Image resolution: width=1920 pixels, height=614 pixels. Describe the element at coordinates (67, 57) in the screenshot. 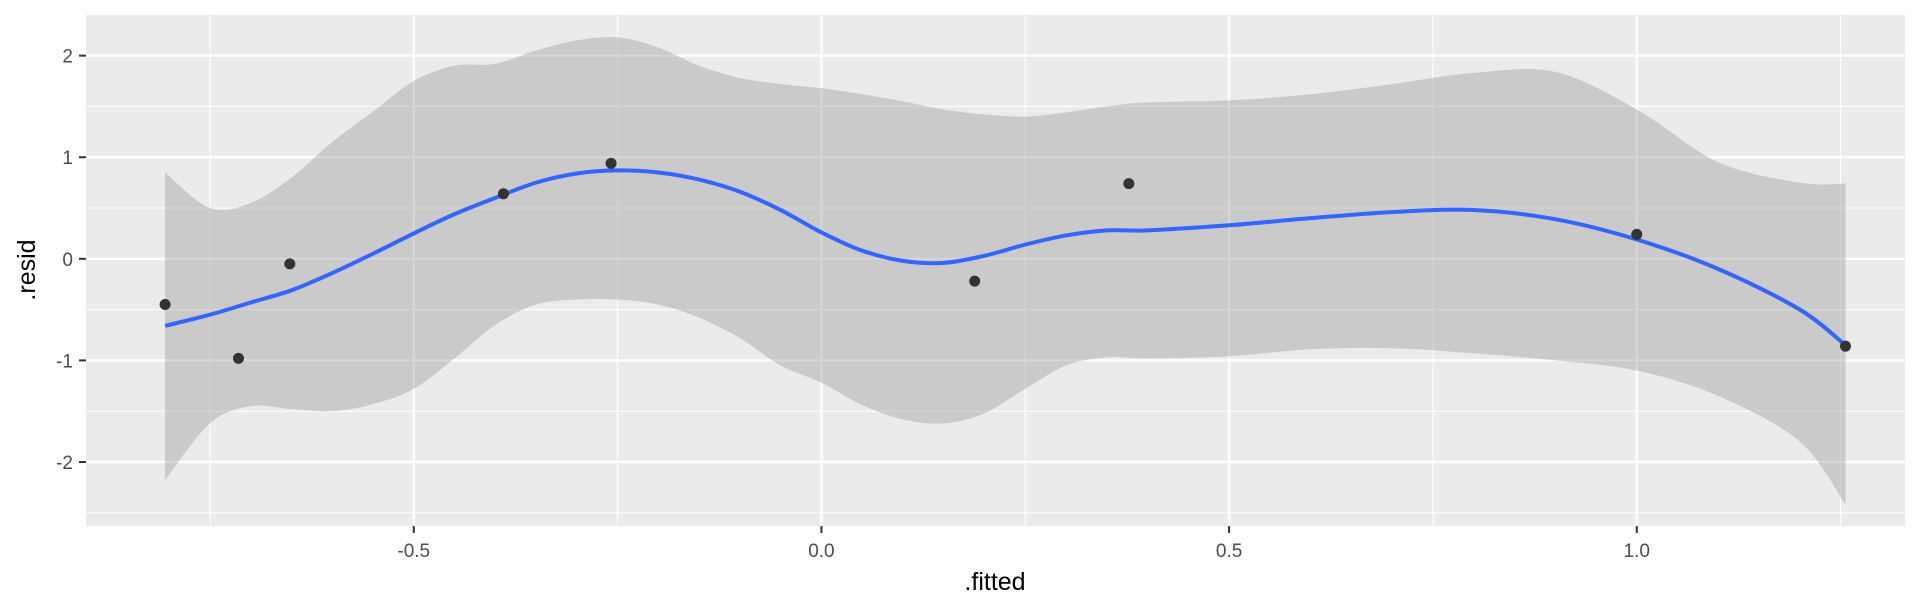

I see `y-tick-label: 2` at that location.